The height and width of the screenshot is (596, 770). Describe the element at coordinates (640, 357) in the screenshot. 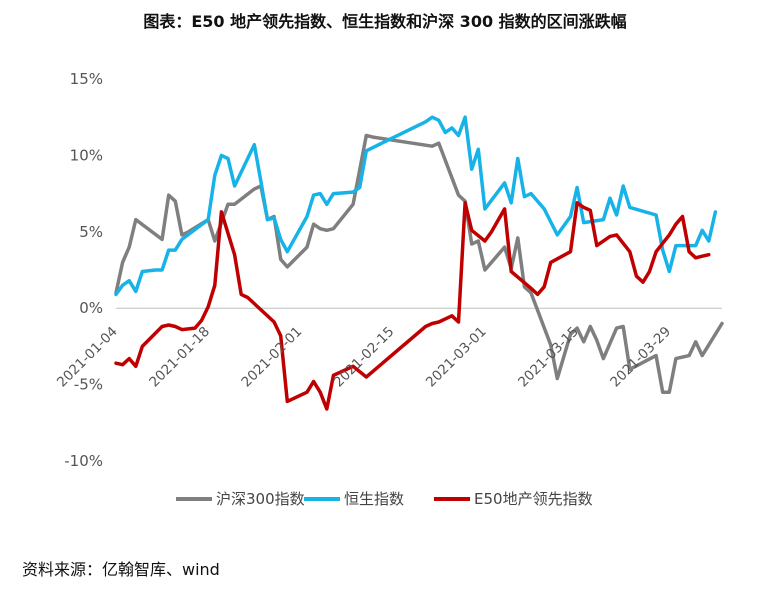

I see `x-tick-label: 2021-03-29` at that location.